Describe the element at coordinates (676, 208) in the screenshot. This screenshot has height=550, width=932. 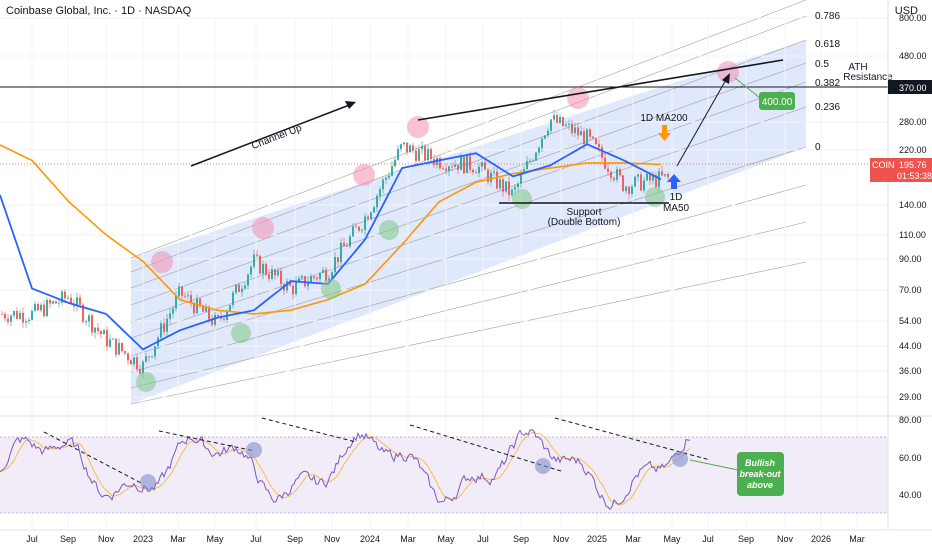
I see `ma50-label-2: MA50` at that location.